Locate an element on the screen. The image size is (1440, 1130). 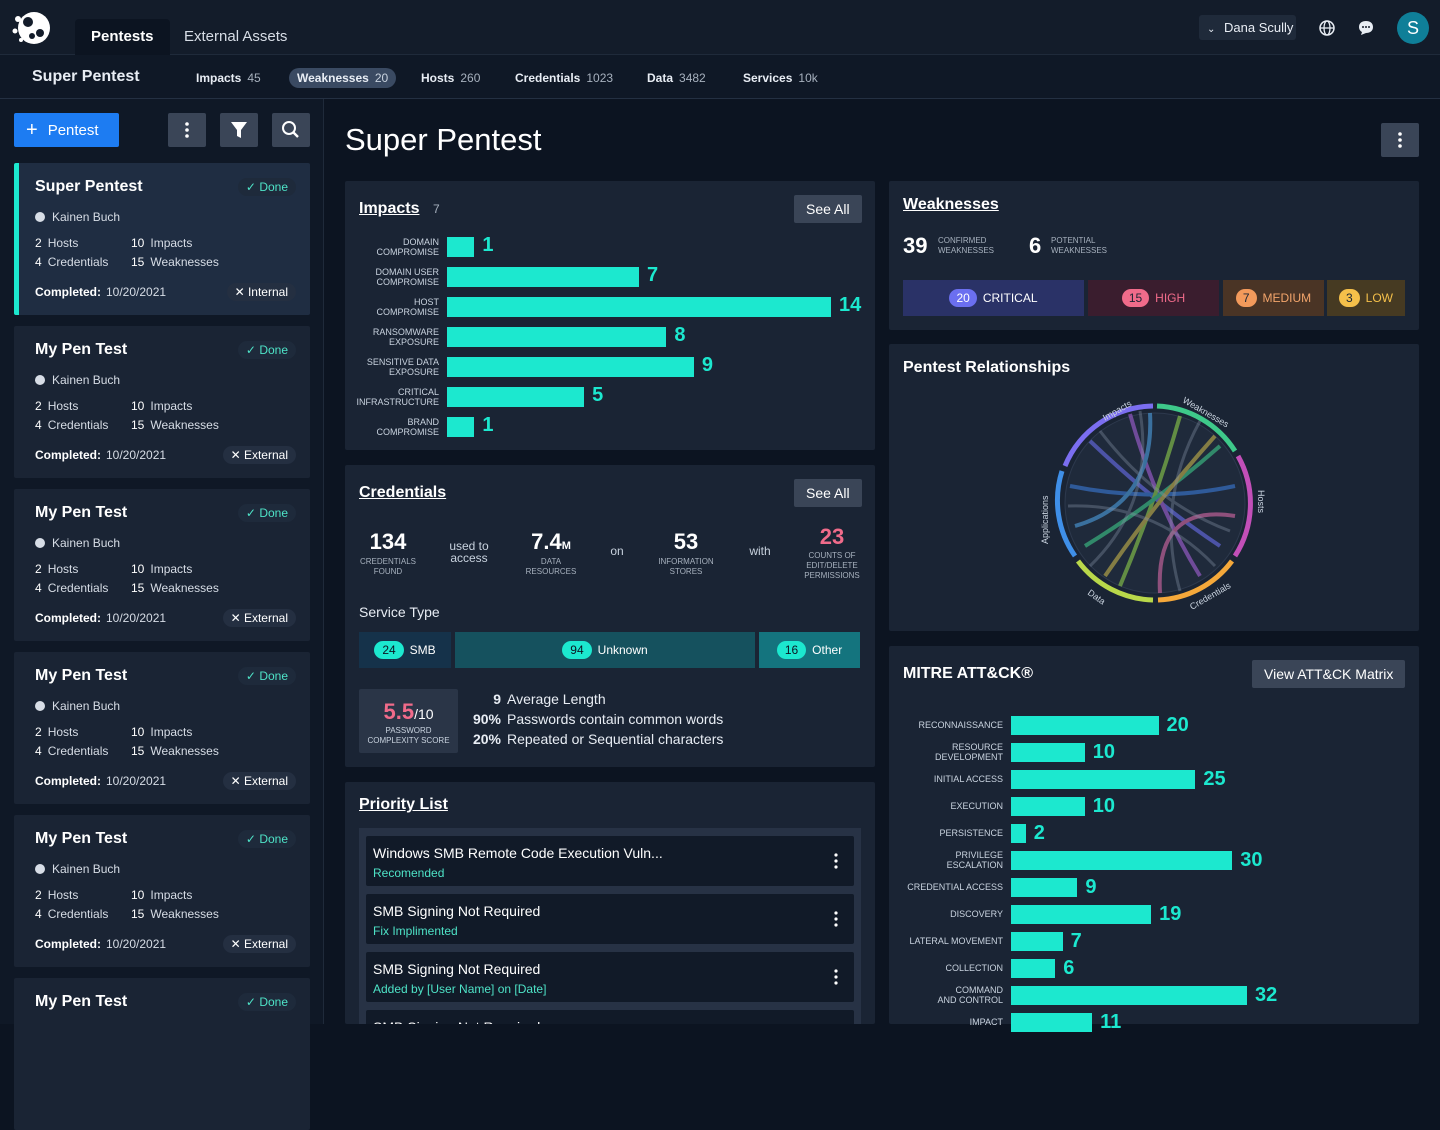
severity-medium: 7 MEDIUM is located at coordinates (1273, 298).